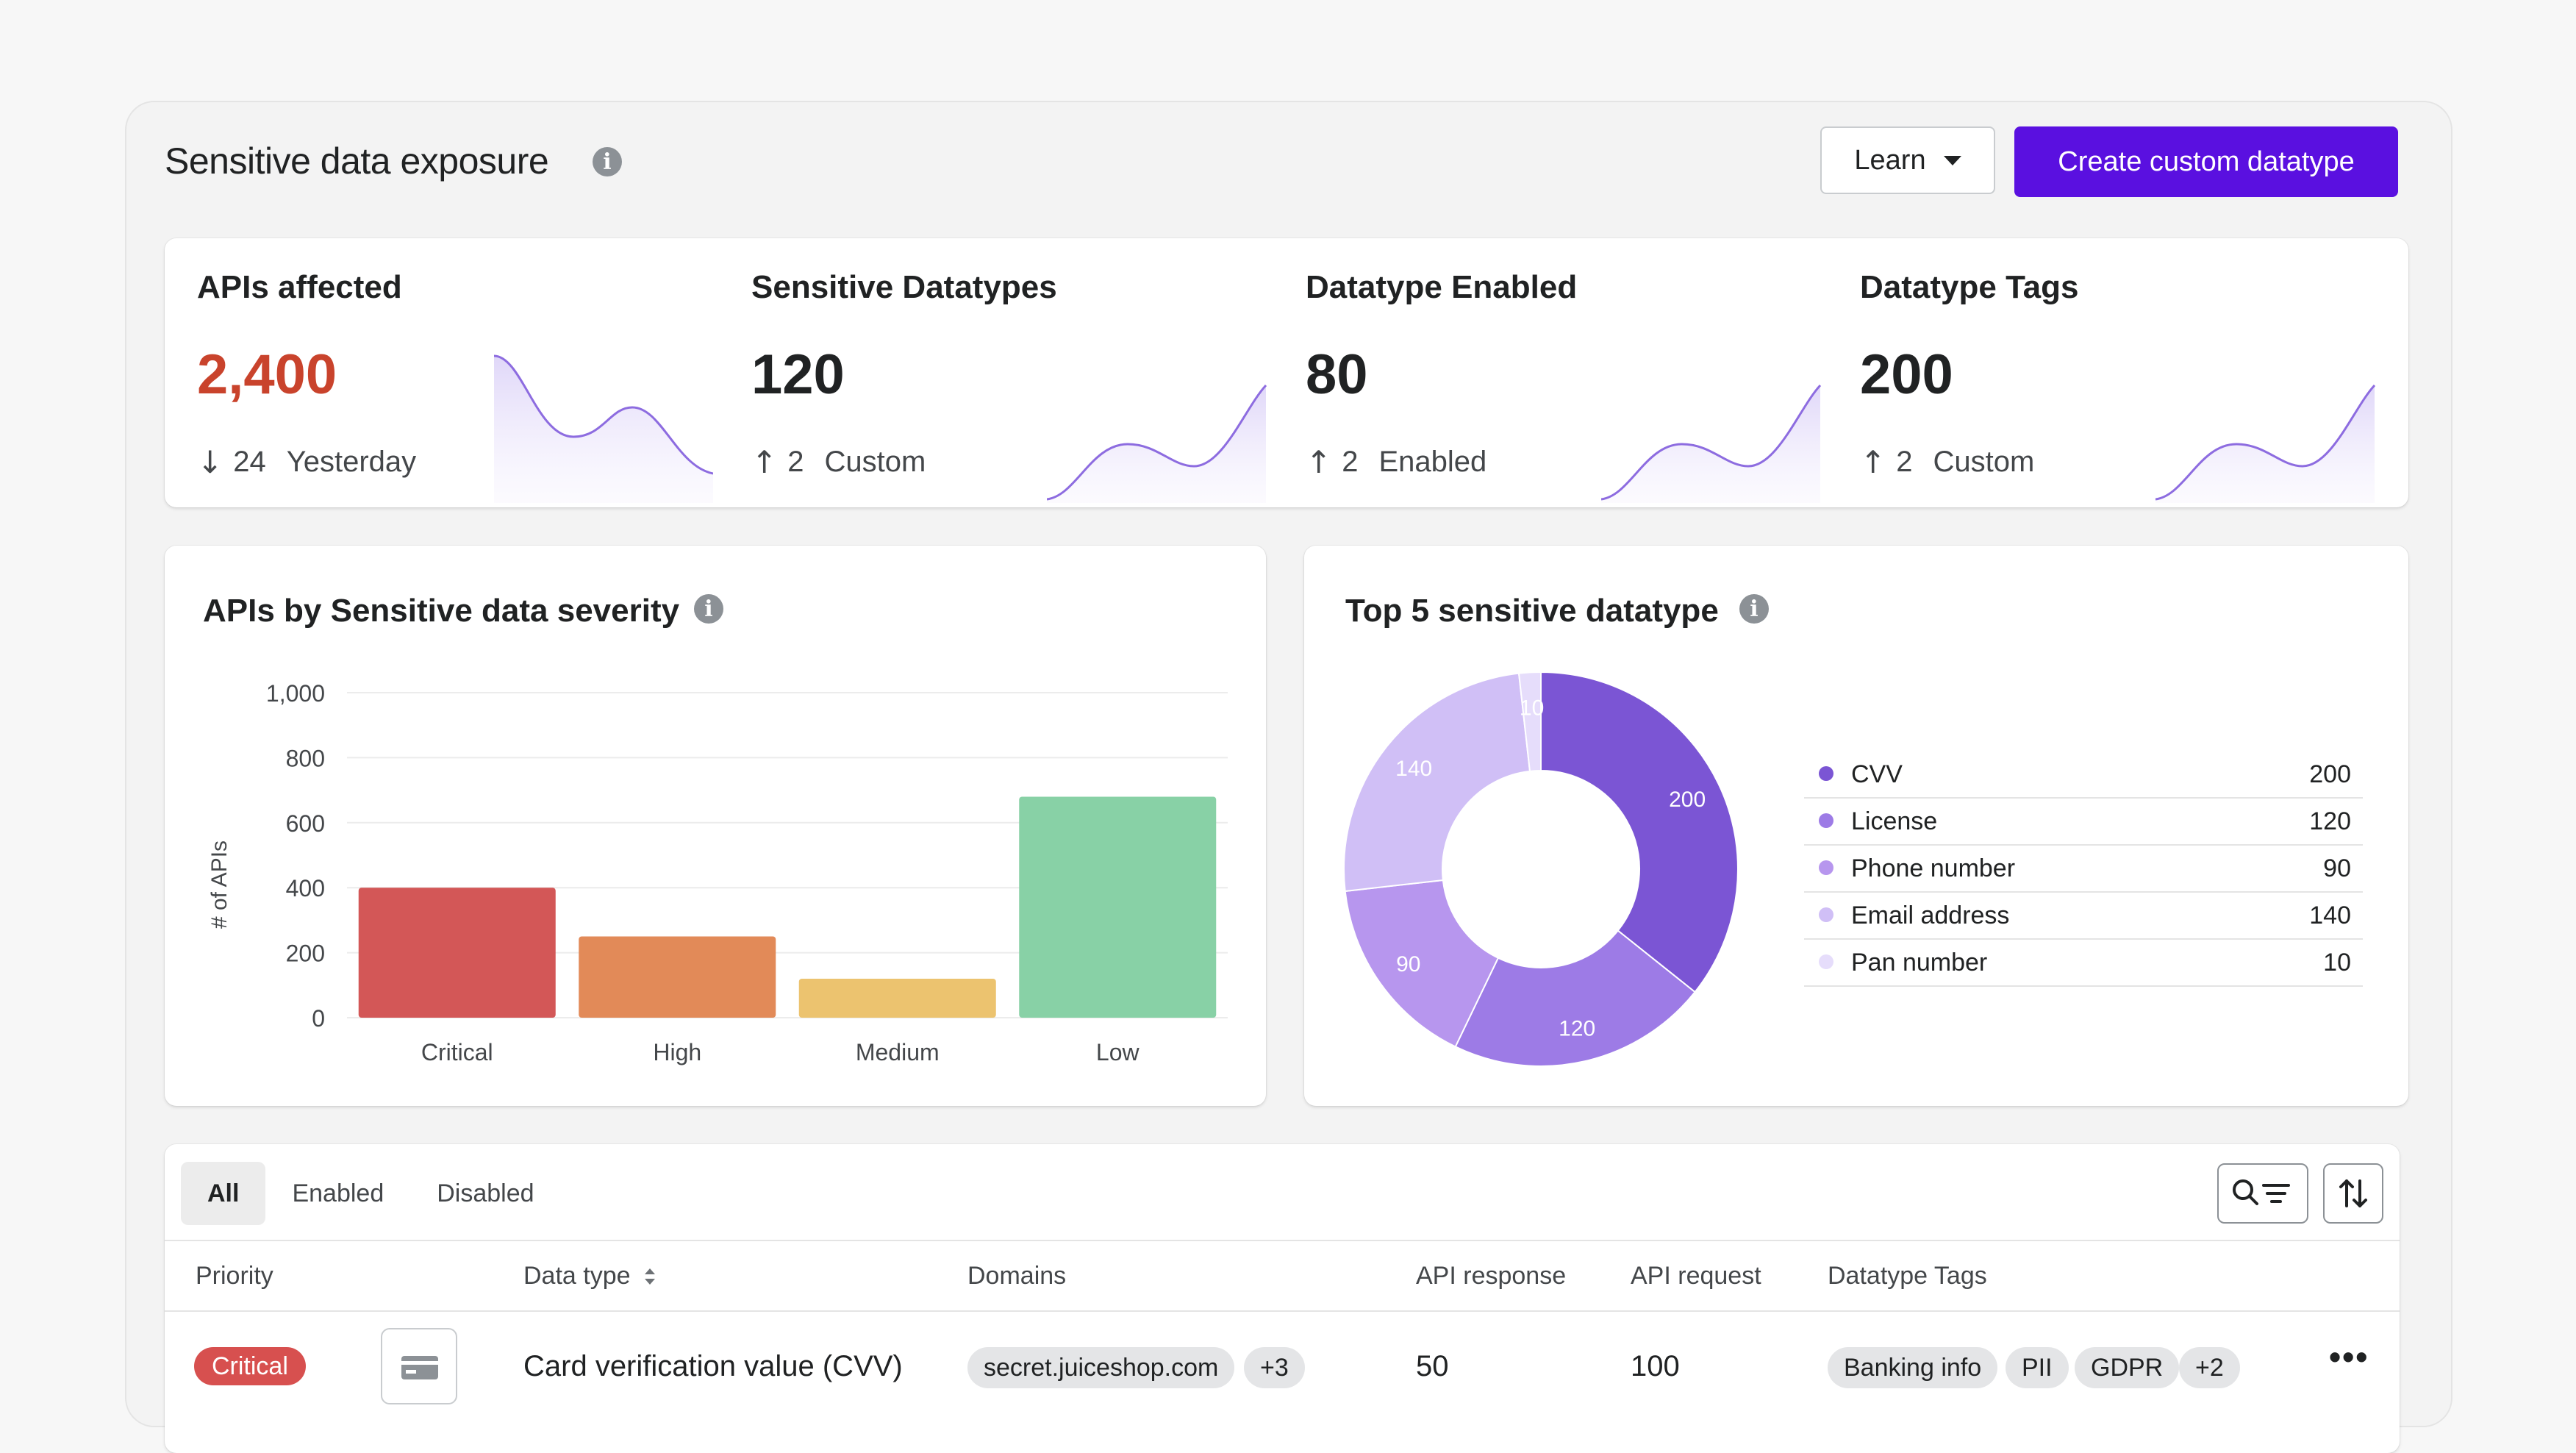 This screenshot has height=1453, width=2576. I want to click on stat-value: 200, so click(1906, 374).